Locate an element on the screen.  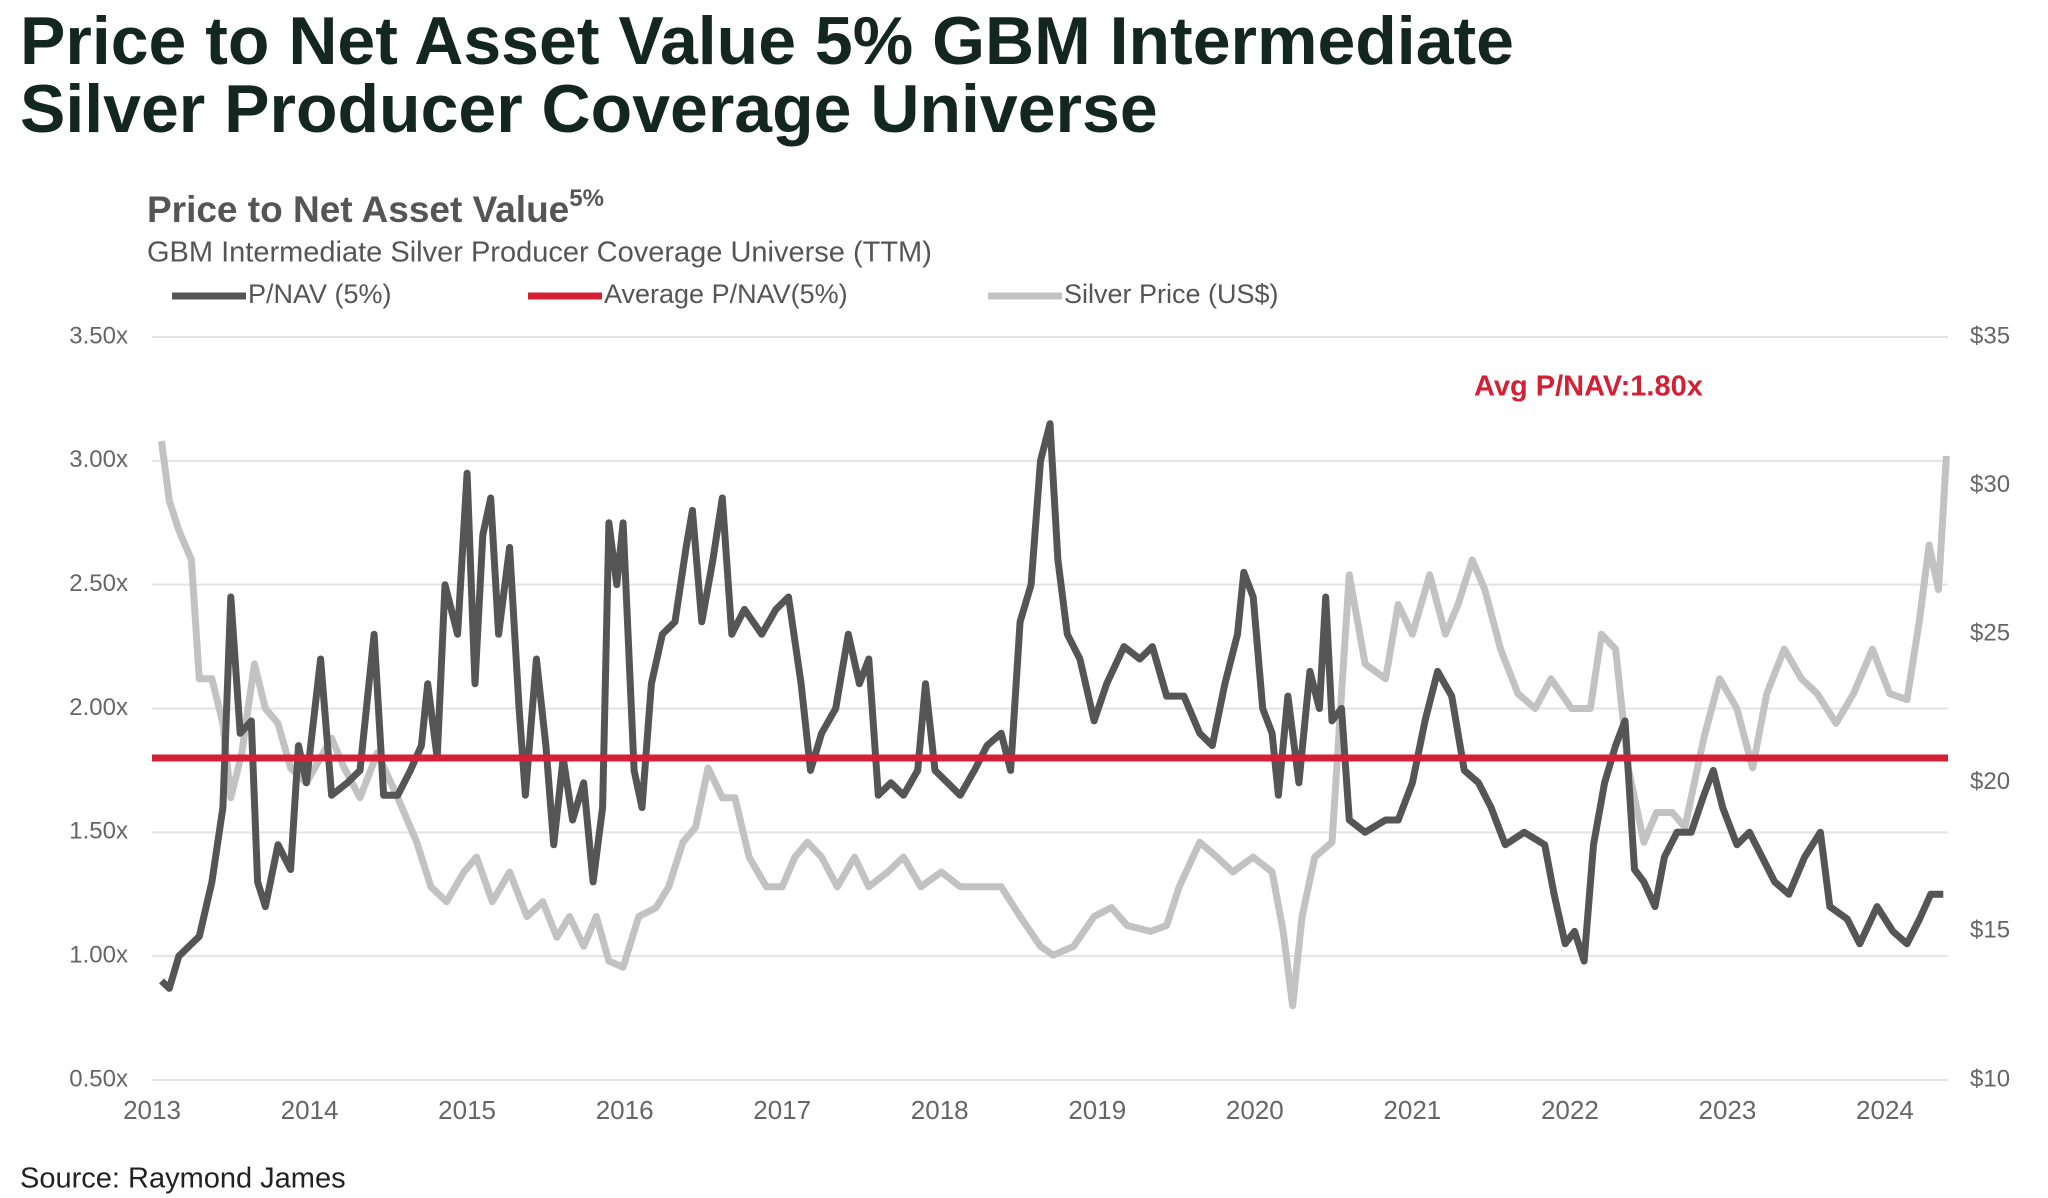
page-title: Silver Producer Coverage Universe is located at coordinates (589, 109).